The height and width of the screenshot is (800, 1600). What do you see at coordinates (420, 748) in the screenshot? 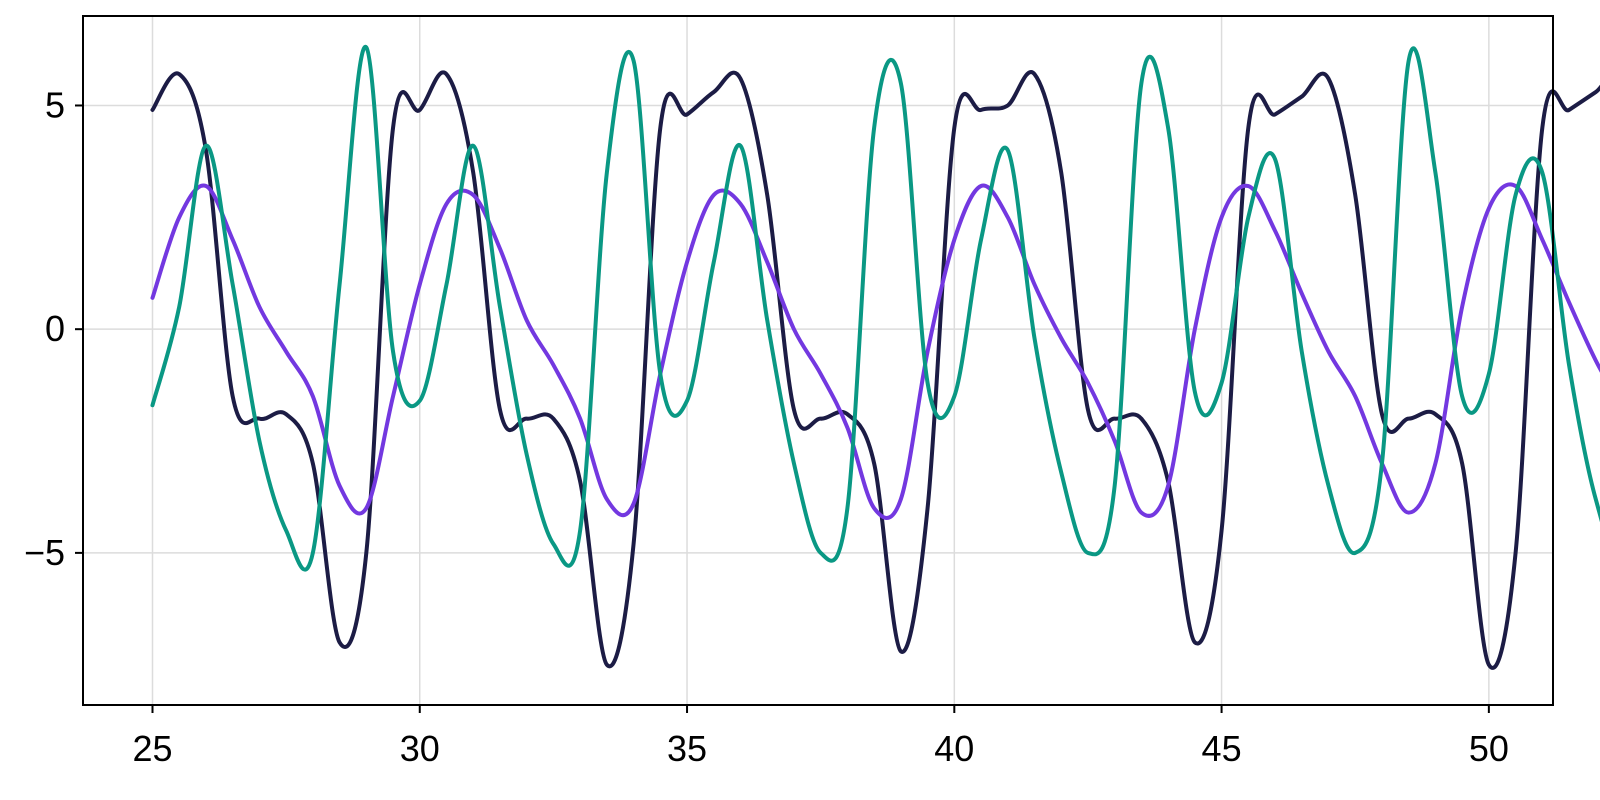
I see `x-tick-label: 30` at bounding box center [420, 748].